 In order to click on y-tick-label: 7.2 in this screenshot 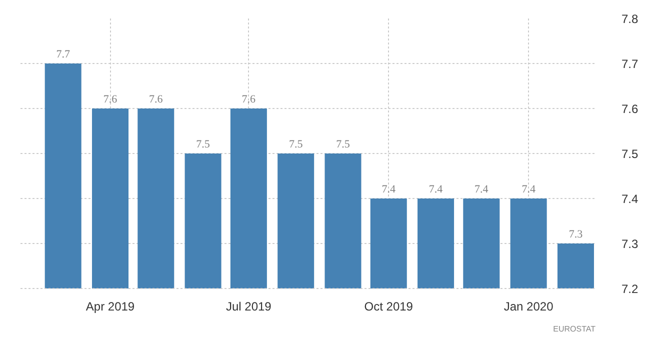, I will do `click(630, 289)`.